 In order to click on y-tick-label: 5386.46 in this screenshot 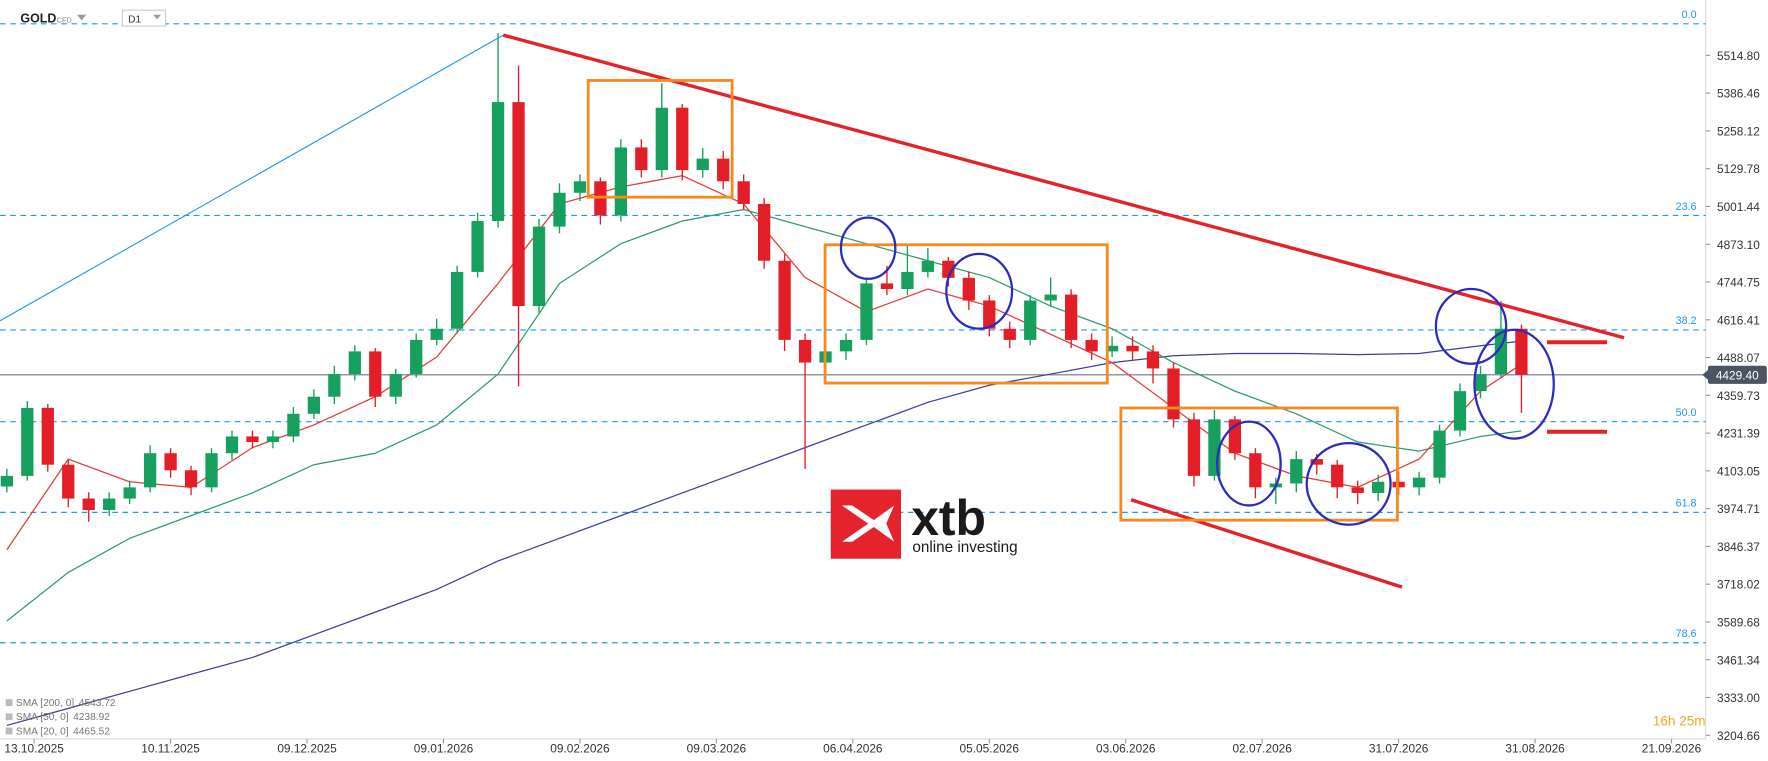, I will do `click(1738, 94)`.